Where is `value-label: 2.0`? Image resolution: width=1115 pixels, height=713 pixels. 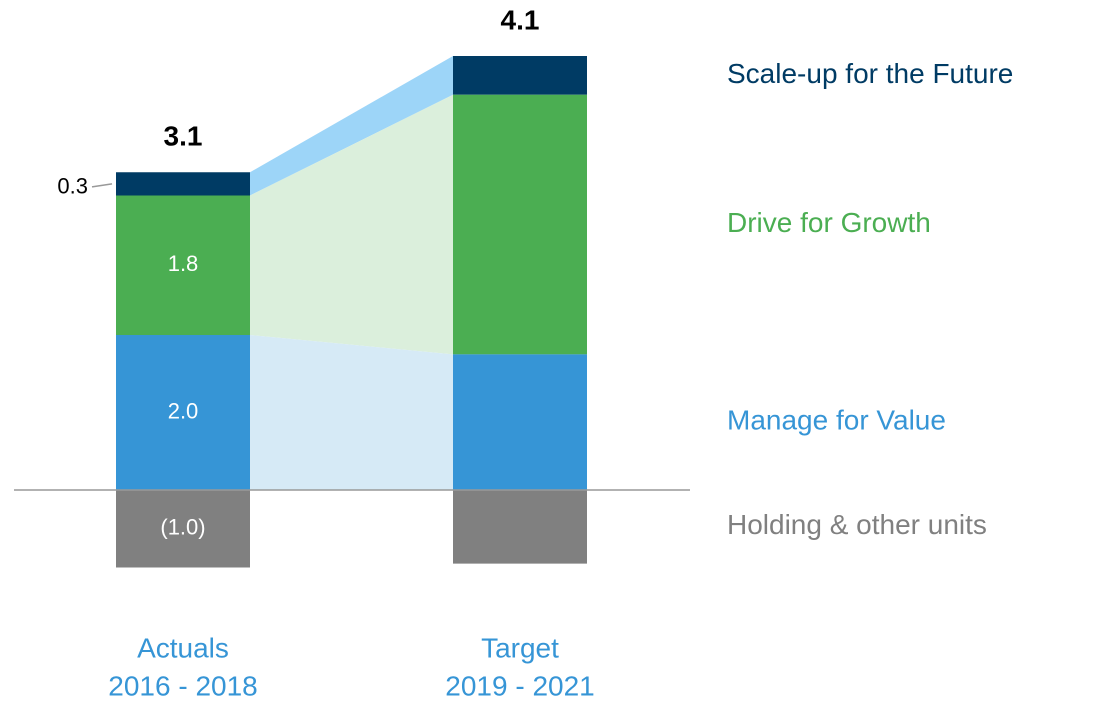 value-label: 2.0 is located at coordinates (183, 410).